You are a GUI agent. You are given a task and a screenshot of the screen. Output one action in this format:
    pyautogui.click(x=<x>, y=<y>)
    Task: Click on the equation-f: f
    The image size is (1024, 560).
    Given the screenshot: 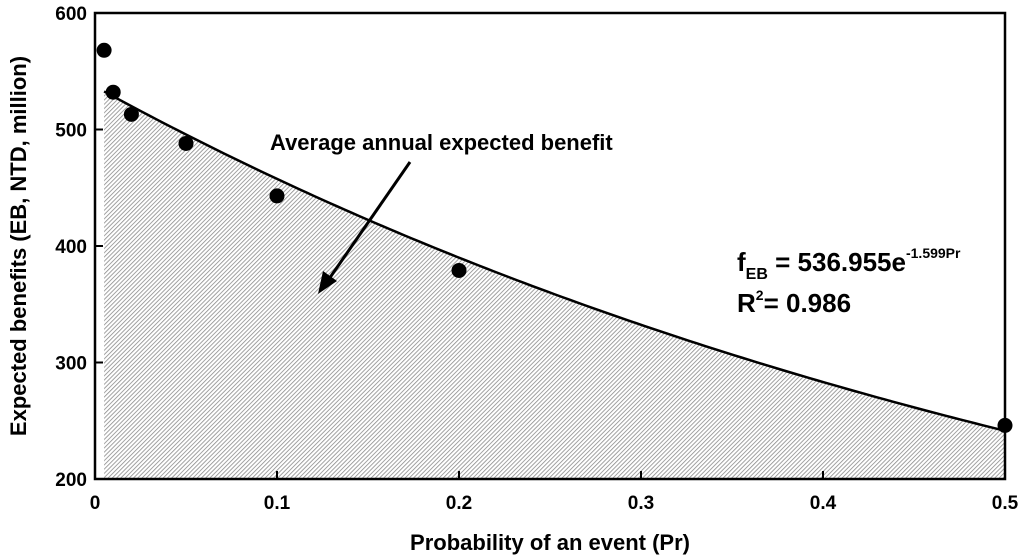 What is the action you would take?
    pyautogui.click(x=741, y=262)
    